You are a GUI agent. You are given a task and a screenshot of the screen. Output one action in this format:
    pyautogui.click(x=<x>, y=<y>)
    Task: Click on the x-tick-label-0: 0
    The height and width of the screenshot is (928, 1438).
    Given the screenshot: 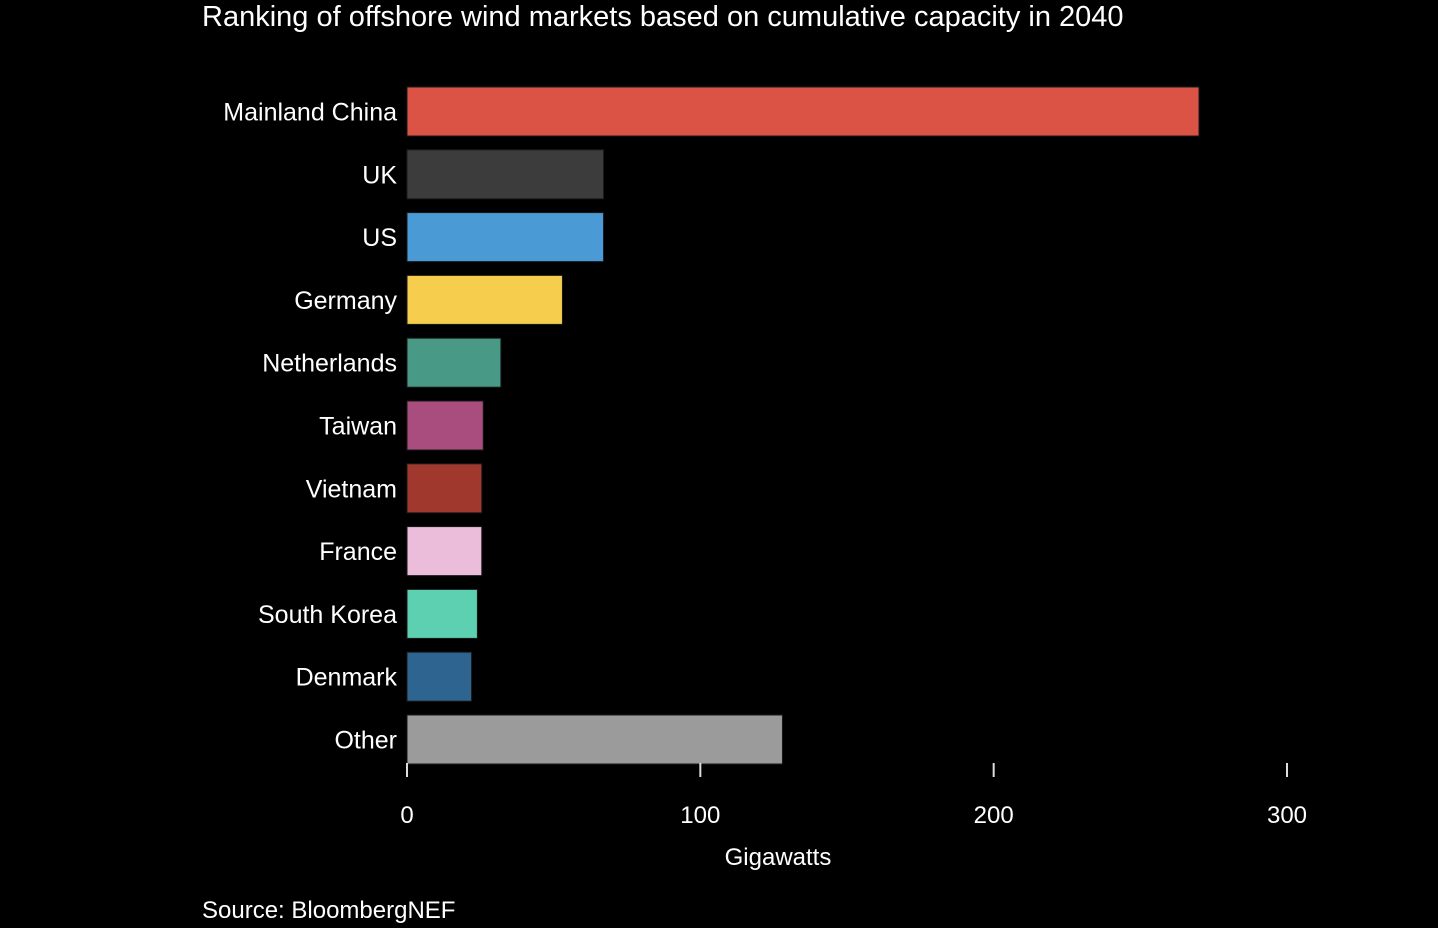 What is the action you would take?
    pyautogui.click(x=406, y=815)
    